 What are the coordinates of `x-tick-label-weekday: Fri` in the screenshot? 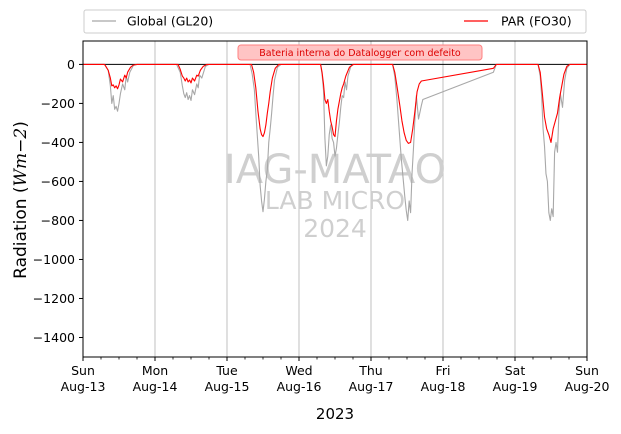 It's located at (443, 370).